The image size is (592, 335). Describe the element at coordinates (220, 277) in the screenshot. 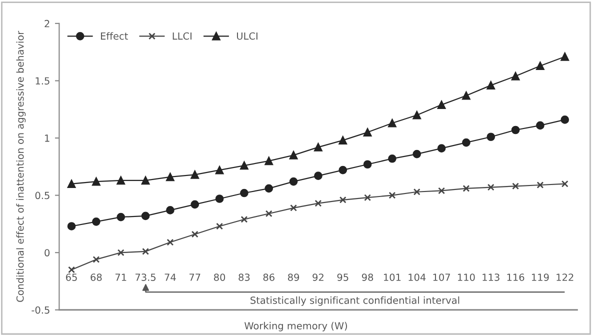

I see `x-tick-label: 80` at that location.